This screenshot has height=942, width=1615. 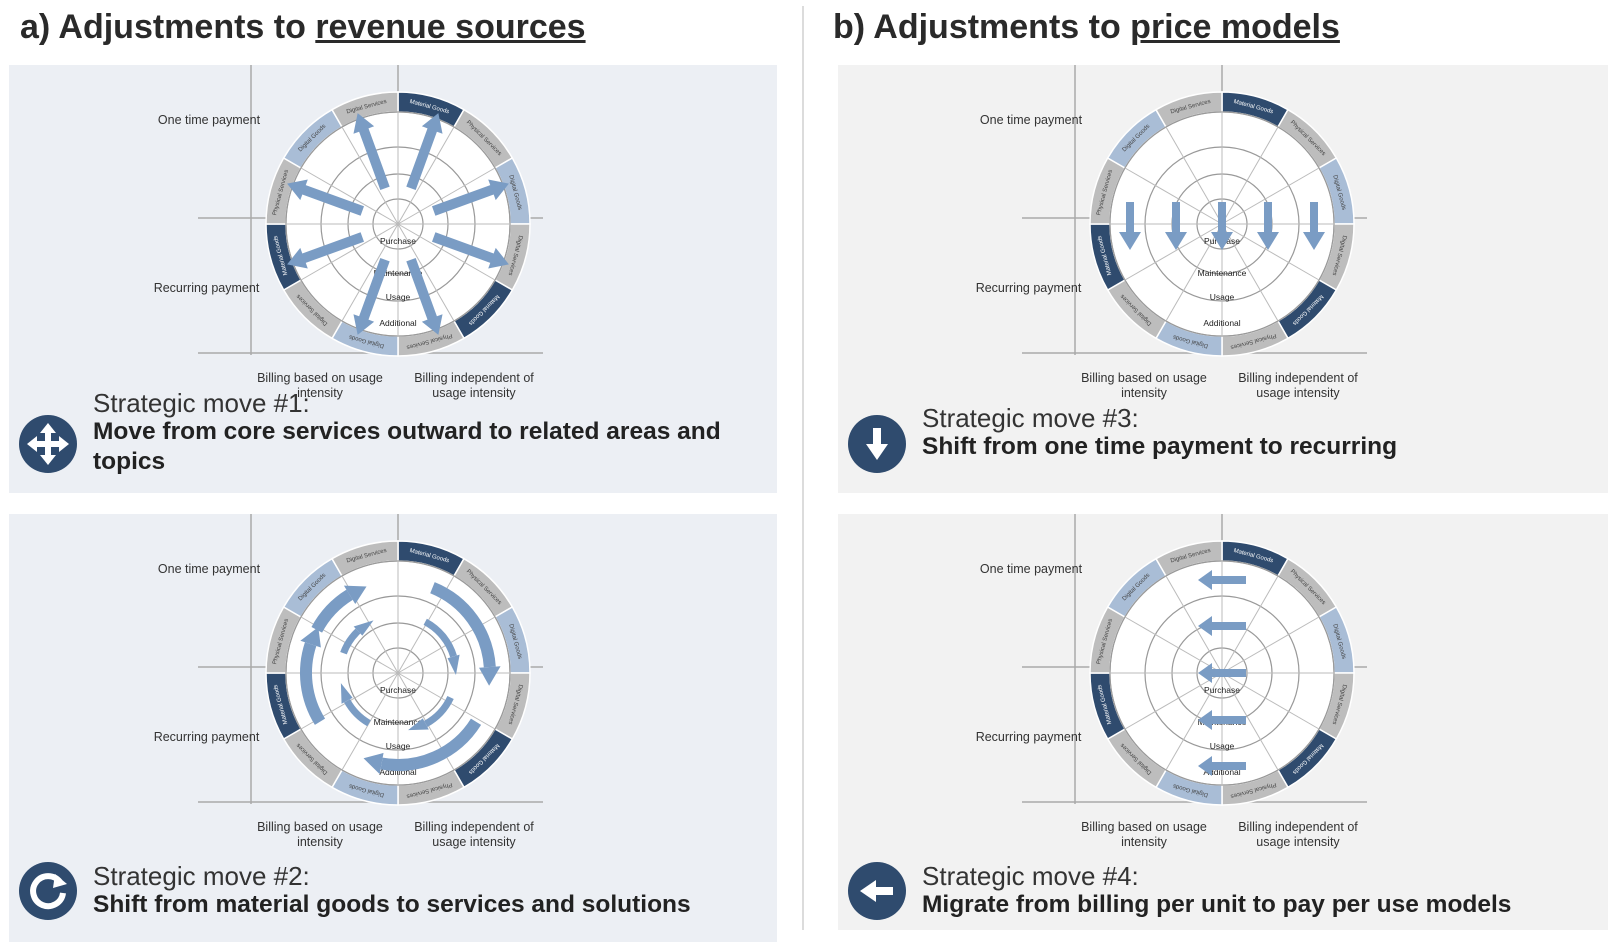 What do you see at coordinates (48, 444) in the screenshot?
I see `expand-arrows-icon` at bounding box center [48, 444].